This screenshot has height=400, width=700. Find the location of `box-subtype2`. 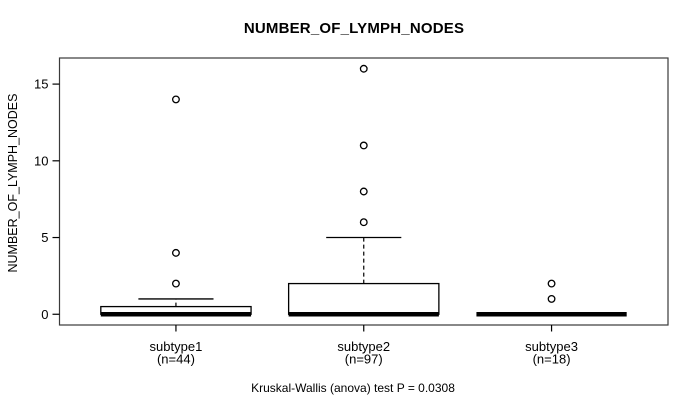

box-subtype2 is located at coordinates (363, 298).